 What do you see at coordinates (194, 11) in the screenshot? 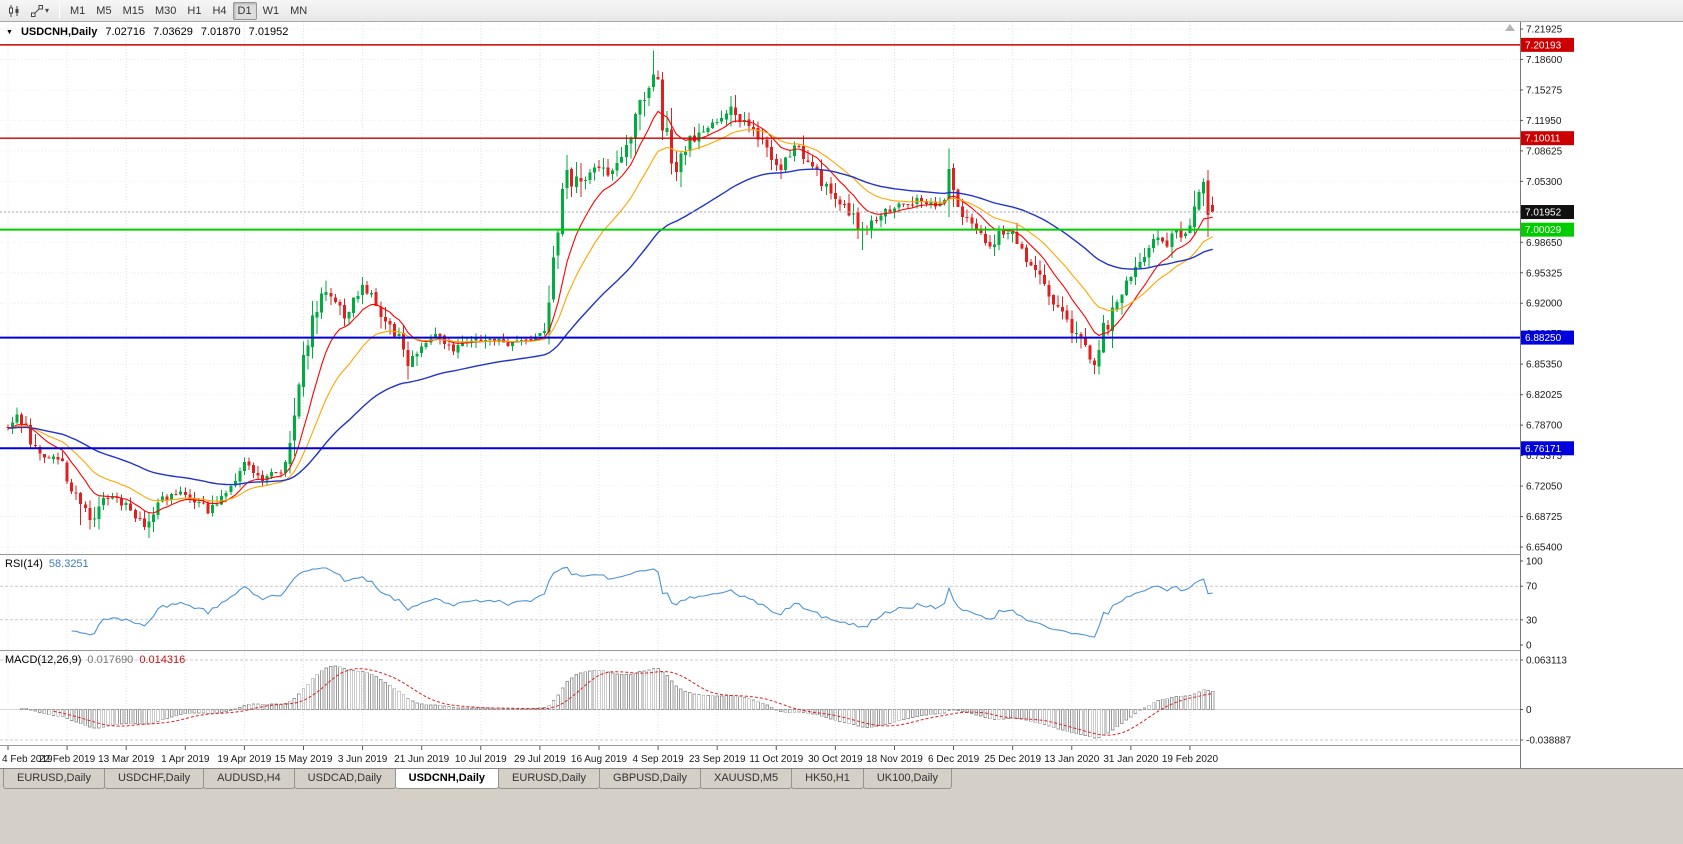
I see `timeframe-button-h1: H1` at bounding box center [194, 11].